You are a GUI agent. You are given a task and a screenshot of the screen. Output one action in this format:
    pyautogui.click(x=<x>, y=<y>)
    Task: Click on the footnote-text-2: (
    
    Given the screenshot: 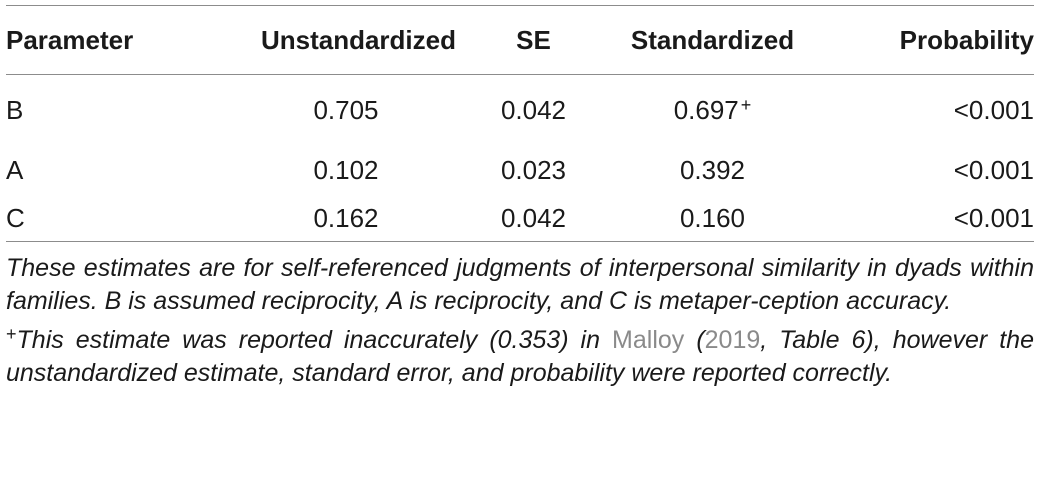 What is the action you would take?
    pyautogui.click(x=694, y=340)
    